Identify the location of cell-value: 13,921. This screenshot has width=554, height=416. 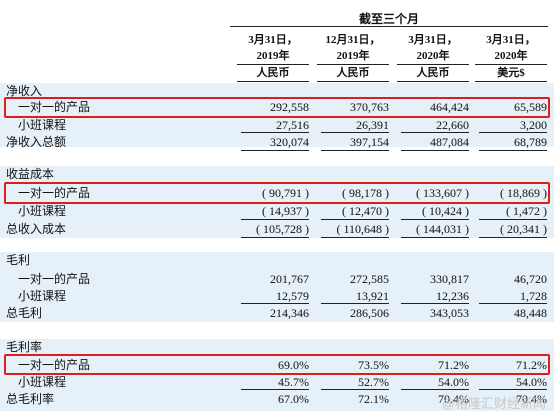
(372, 296).